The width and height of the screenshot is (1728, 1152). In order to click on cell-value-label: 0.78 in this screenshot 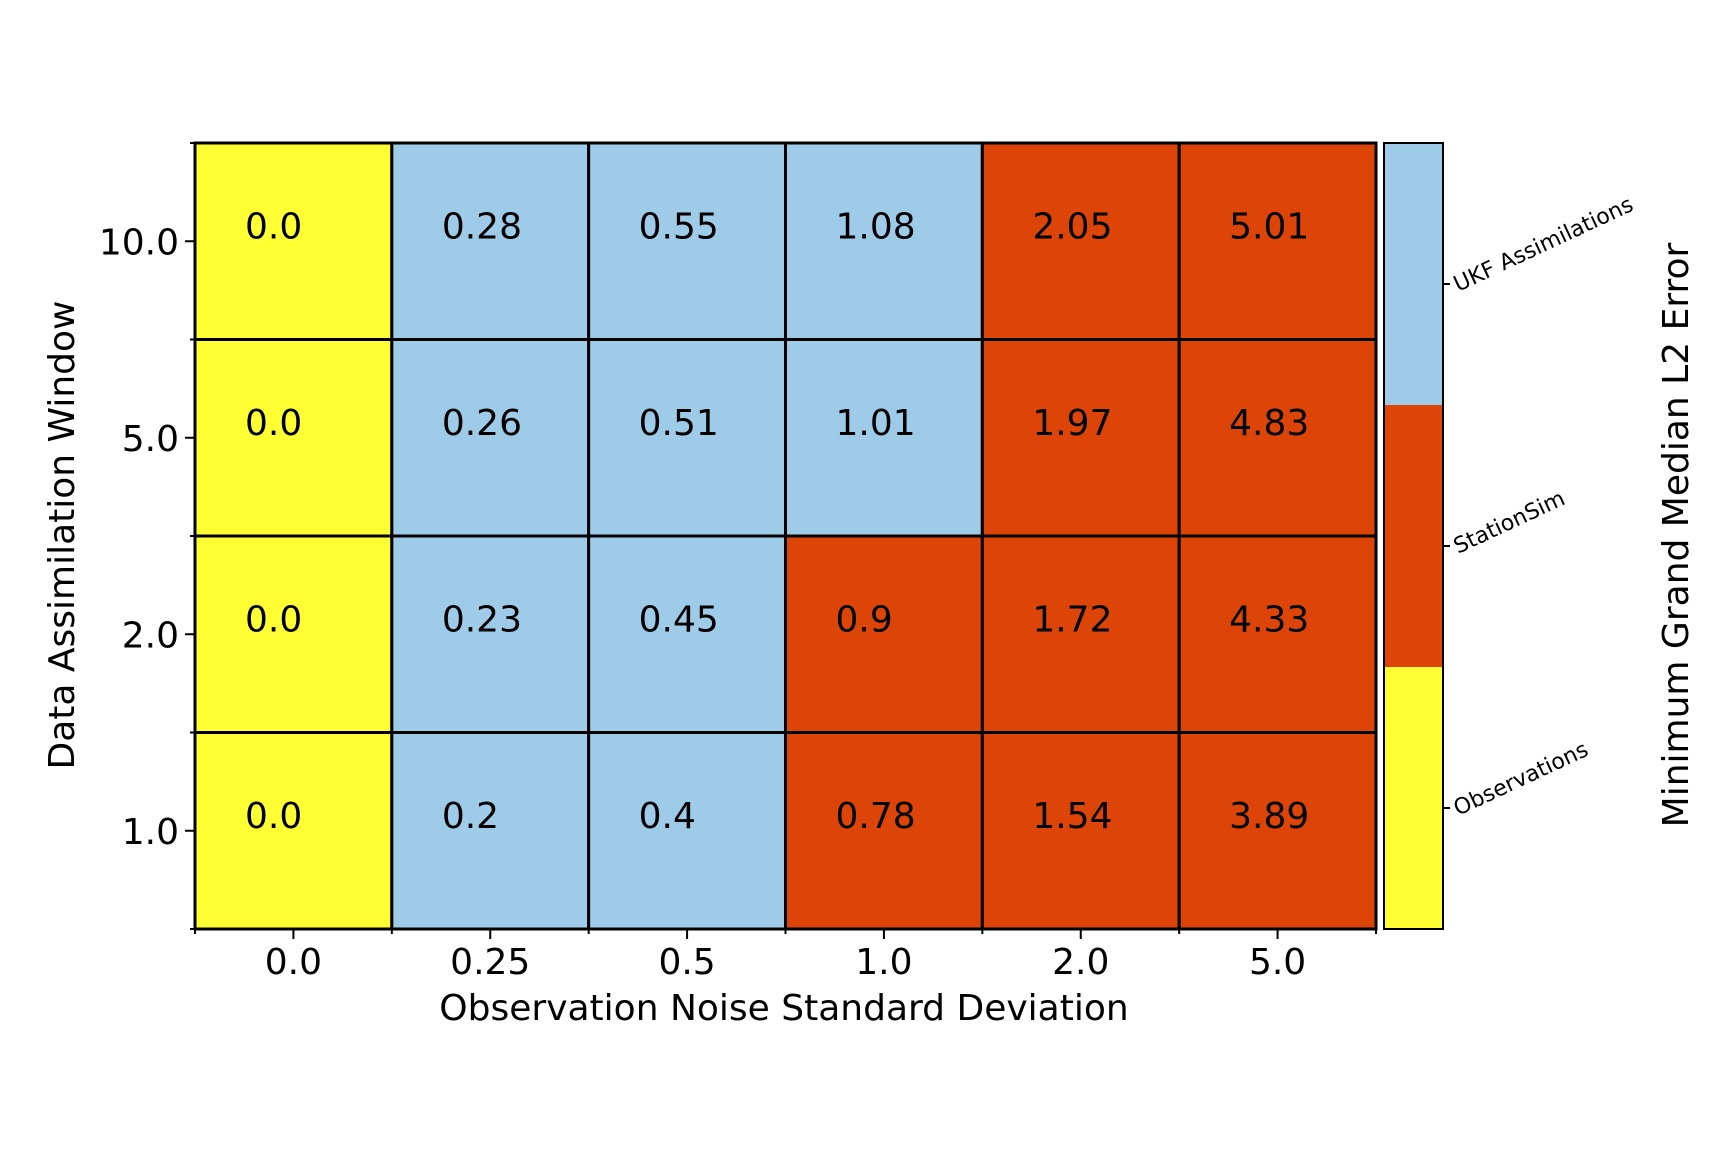, I will do `click(876, 816)`.